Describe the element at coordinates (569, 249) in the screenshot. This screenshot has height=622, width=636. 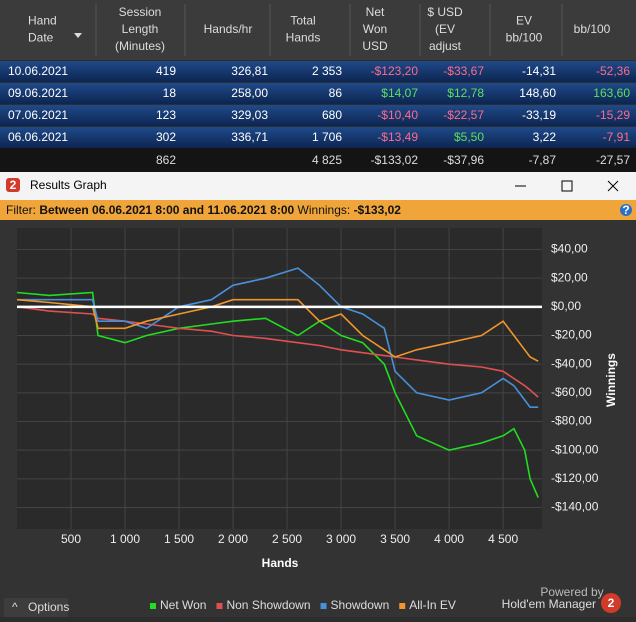
I see `y-tick-label: $40,00` at that location.